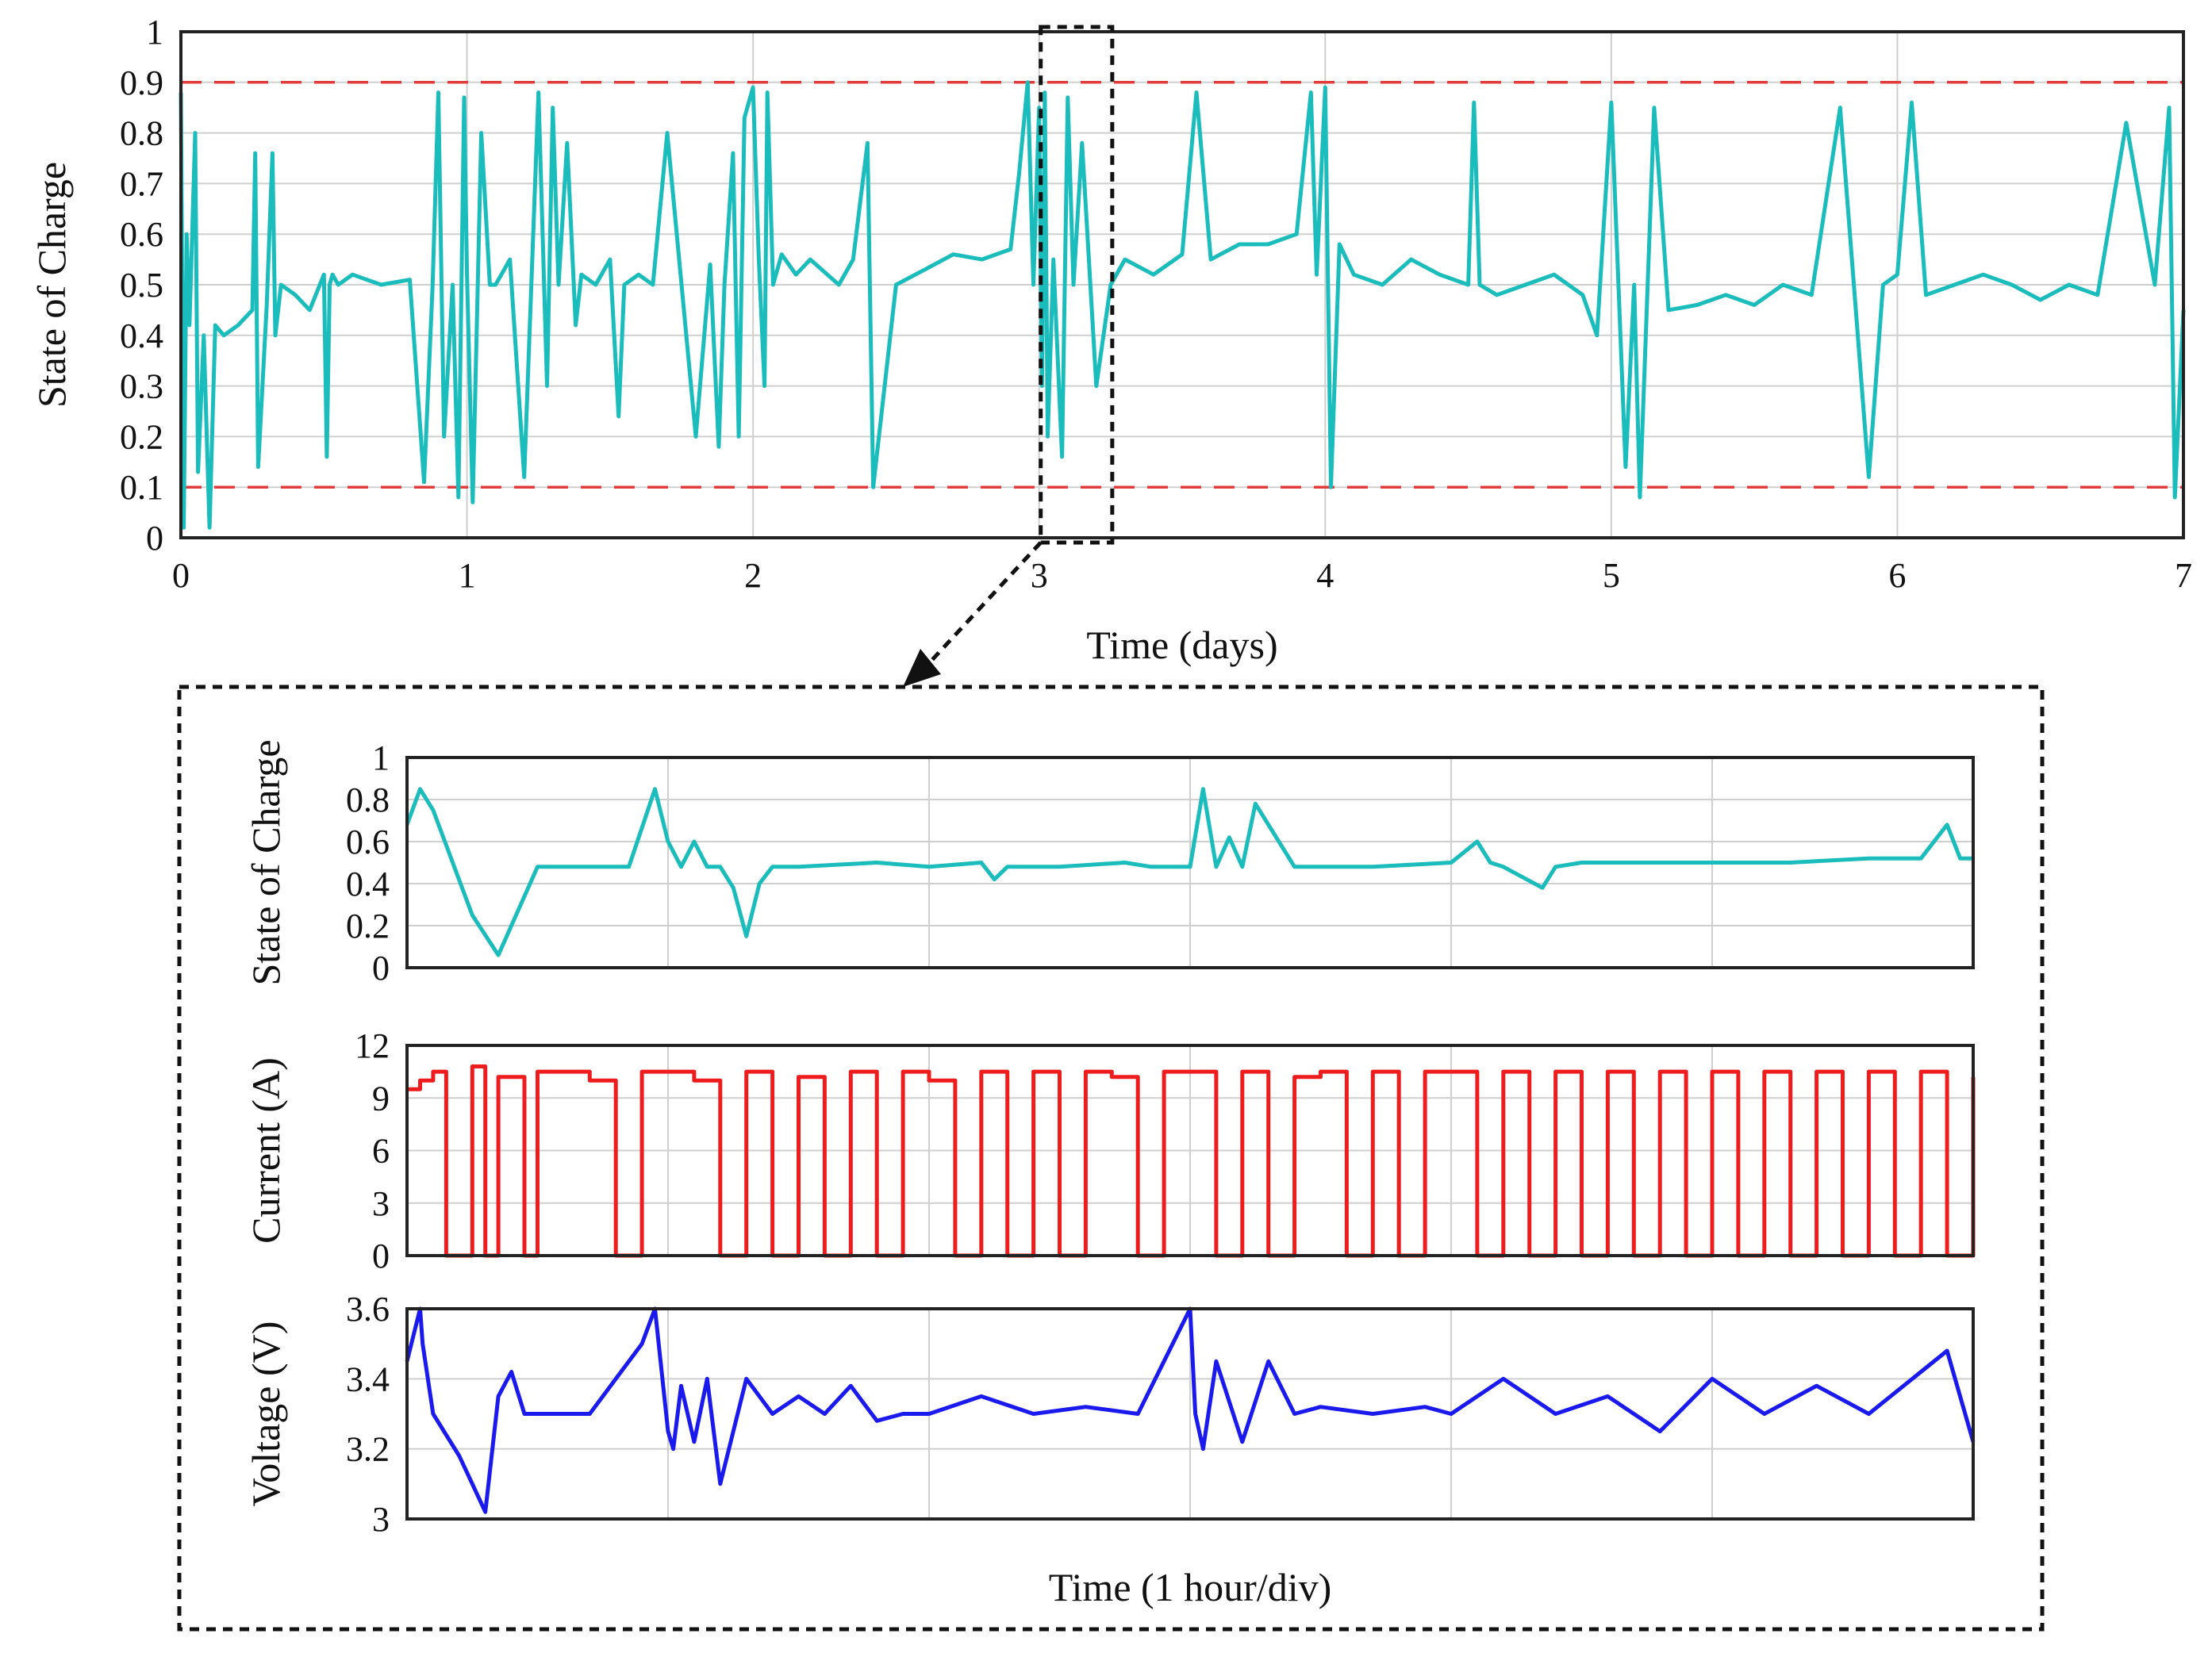 The image size is (2212, 1653). I want to click on zoom-annotation, so click(1009, 356).